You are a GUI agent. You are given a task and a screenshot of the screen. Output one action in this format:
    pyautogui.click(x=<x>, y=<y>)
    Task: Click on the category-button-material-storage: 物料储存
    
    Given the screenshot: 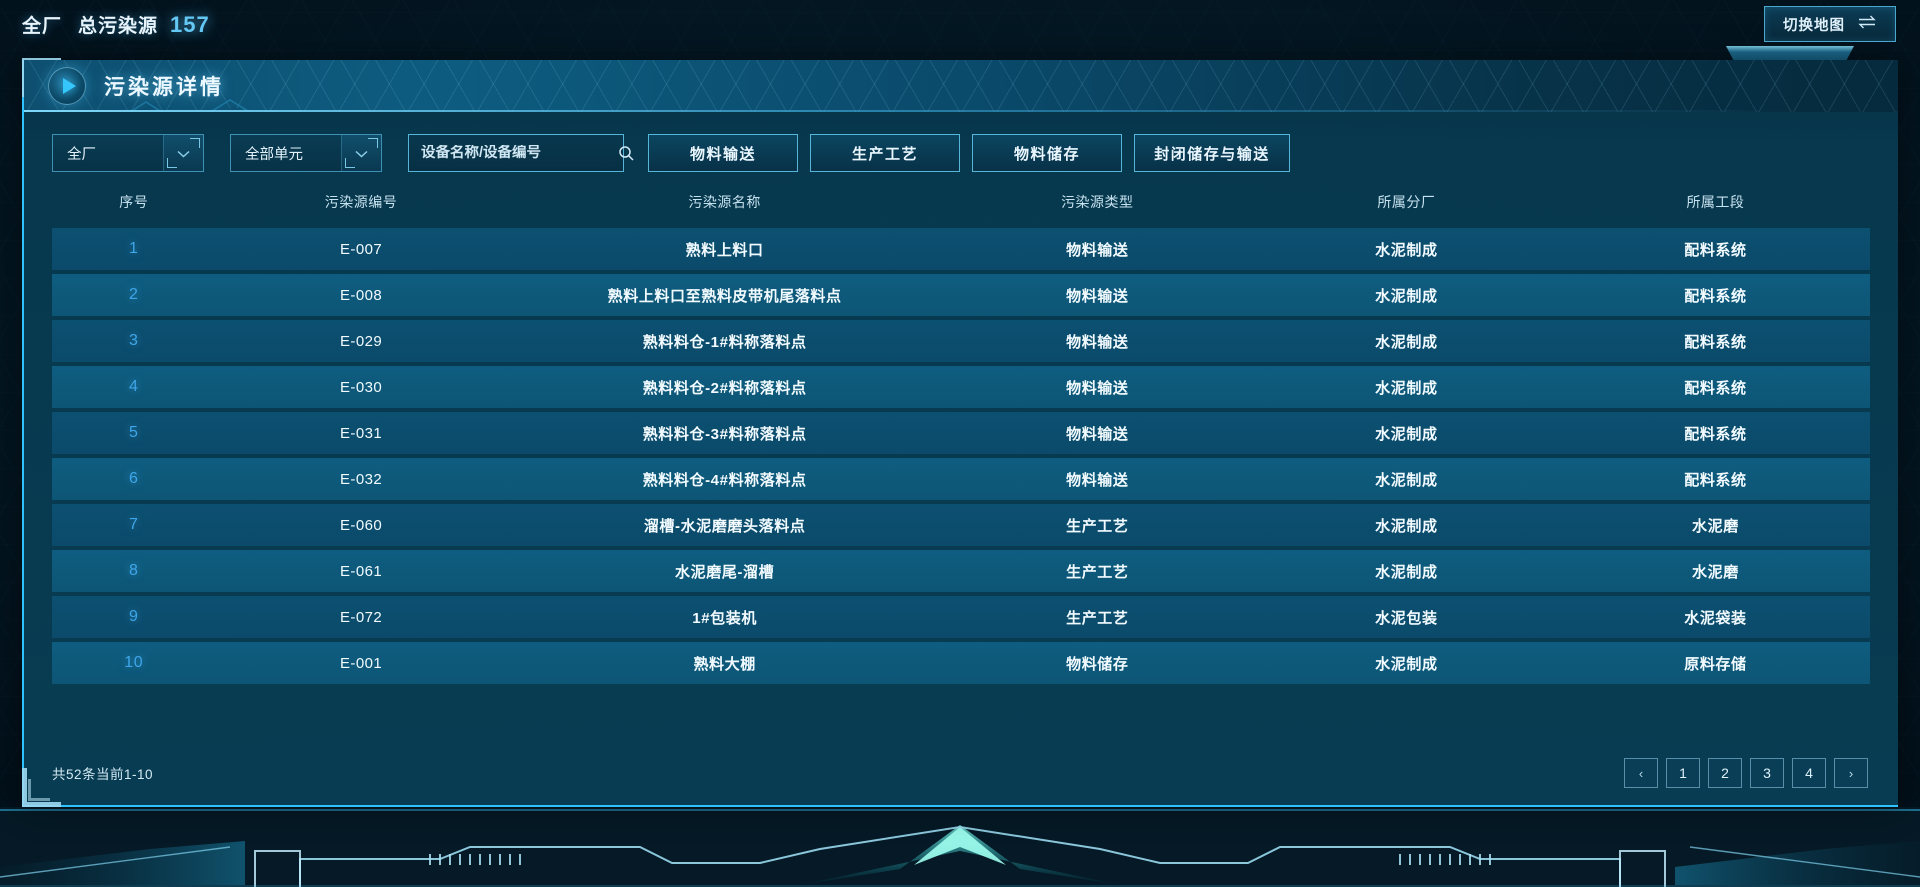 What is the action you would take?
    pyautogui.click(x=1047, y=153)
    